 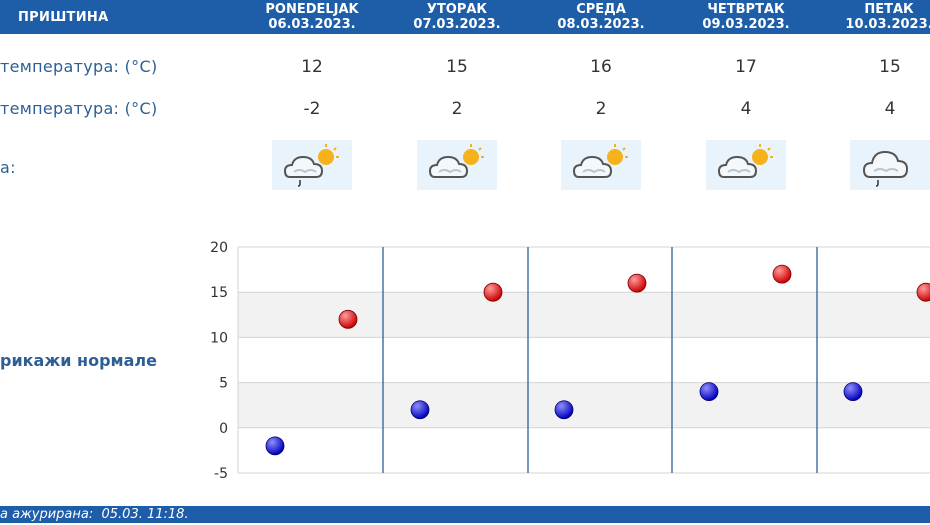 I want to click on city-name: ПРИШТИНА, so click(x=63, y=17).